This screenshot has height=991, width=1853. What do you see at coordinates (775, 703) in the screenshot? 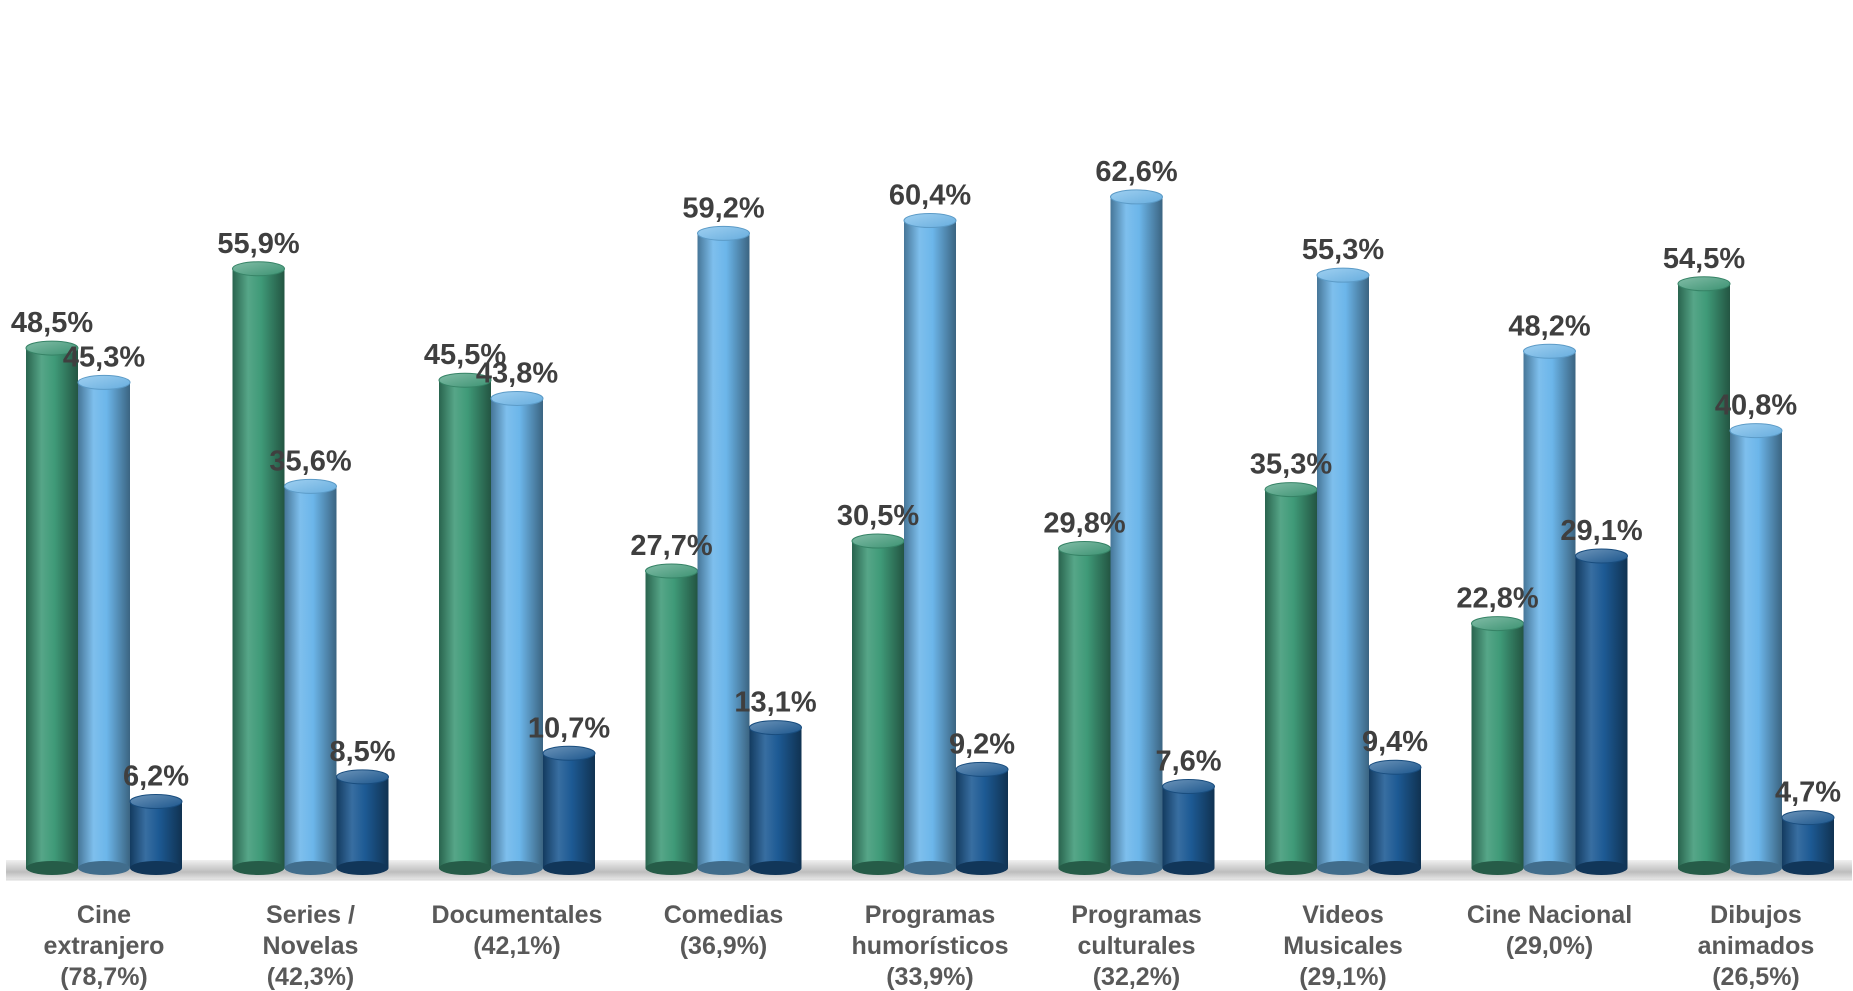
I see `data-label: 13,1%` at bounding box center [775, 703].